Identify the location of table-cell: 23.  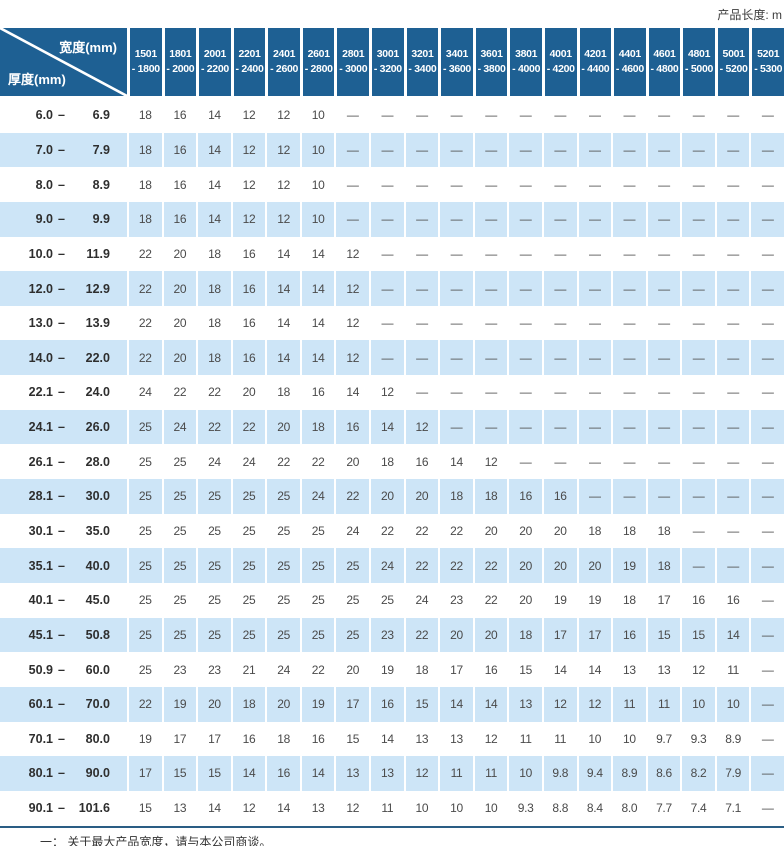
(386, 635).